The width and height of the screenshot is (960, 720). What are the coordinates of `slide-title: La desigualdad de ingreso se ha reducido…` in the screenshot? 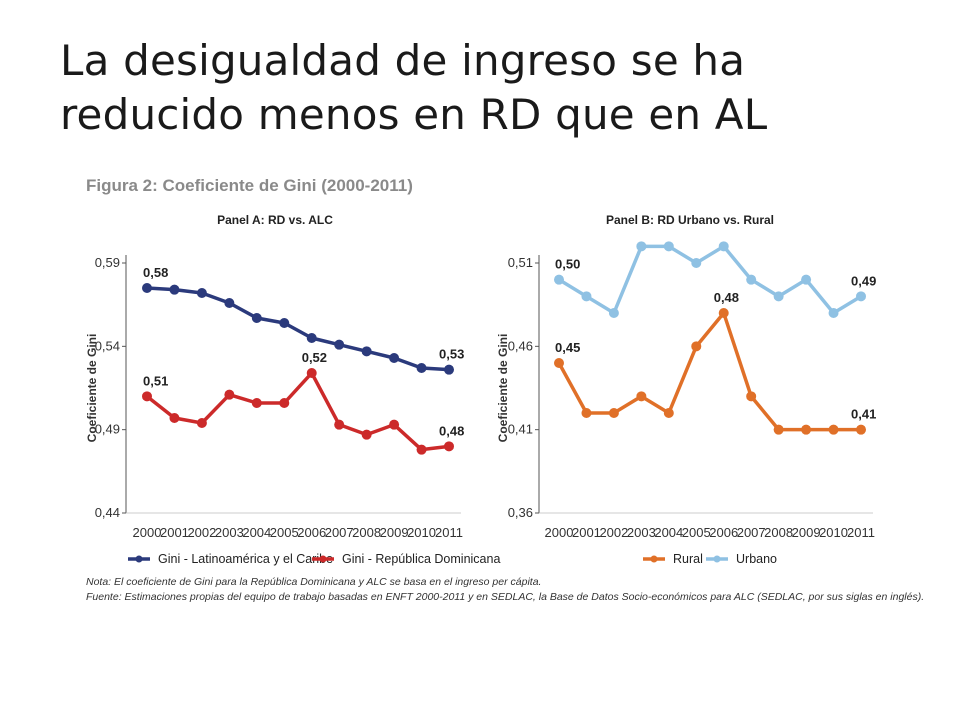 It's located at (490, 88).